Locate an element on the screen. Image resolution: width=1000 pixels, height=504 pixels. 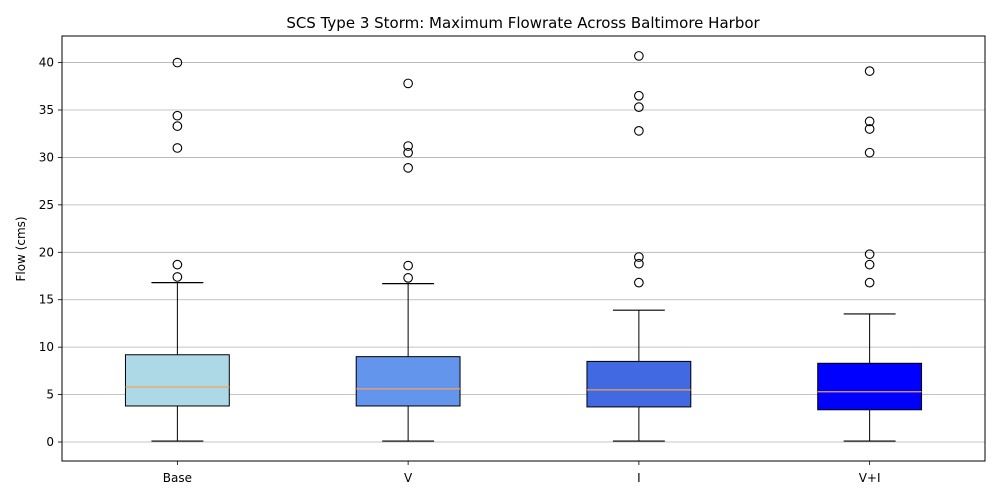
box-V is located at coordinates (408, 260).